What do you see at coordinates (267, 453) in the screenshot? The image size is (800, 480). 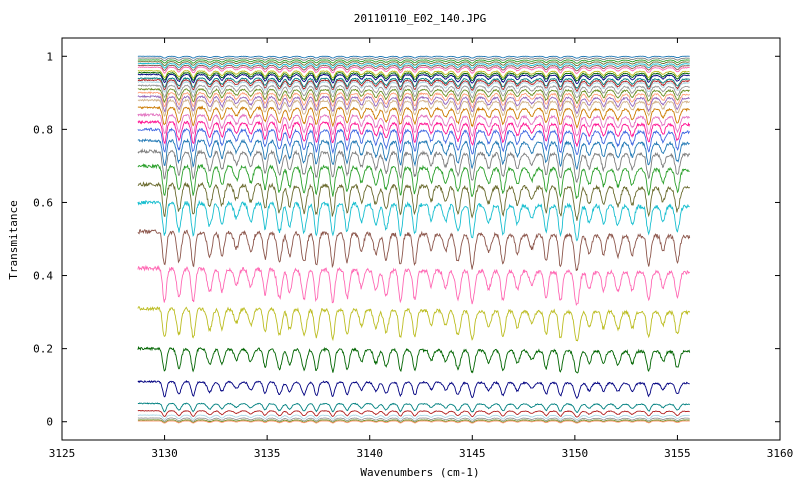 I see `x-tick-label: 3135` at bounding box center [267, 453].